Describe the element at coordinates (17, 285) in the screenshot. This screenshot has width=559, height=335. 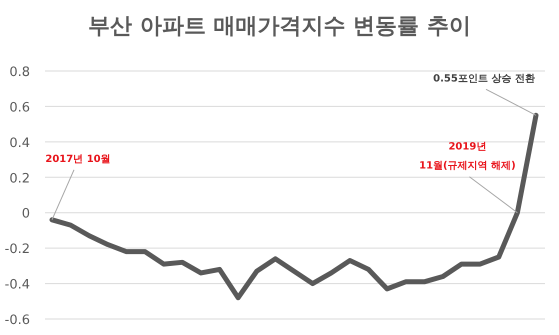
I see `y-tick-label: -0.4` at that location.